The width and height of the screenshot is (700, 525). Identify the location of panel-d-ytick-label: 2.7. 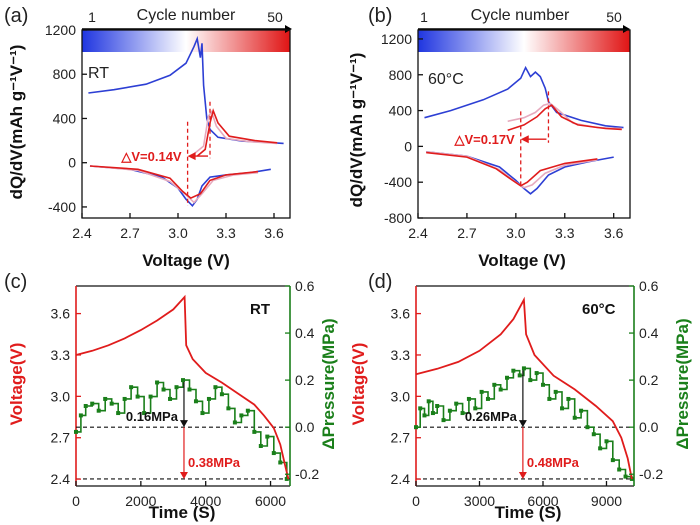
(401, 438).